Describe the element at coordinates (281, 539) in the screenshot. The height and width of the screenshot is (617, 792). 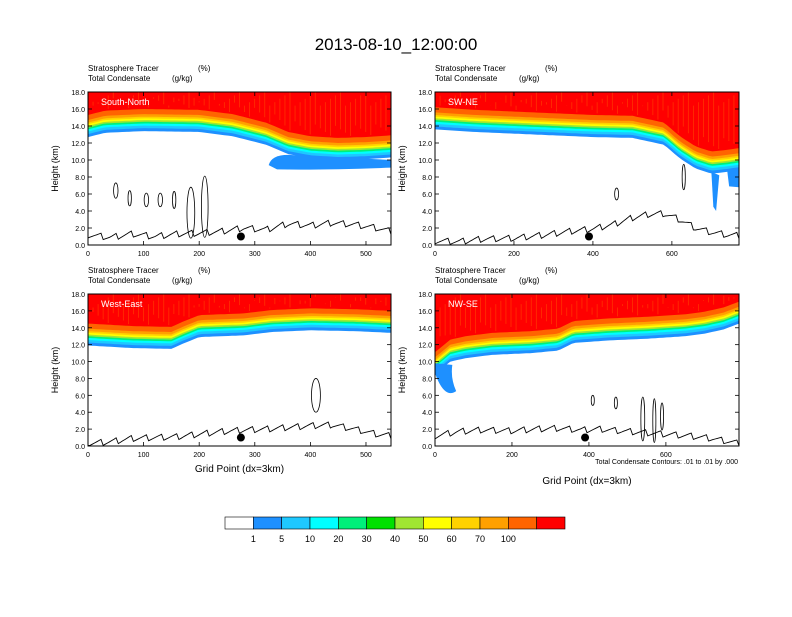
I see `colorbar-label: 5` at that location.